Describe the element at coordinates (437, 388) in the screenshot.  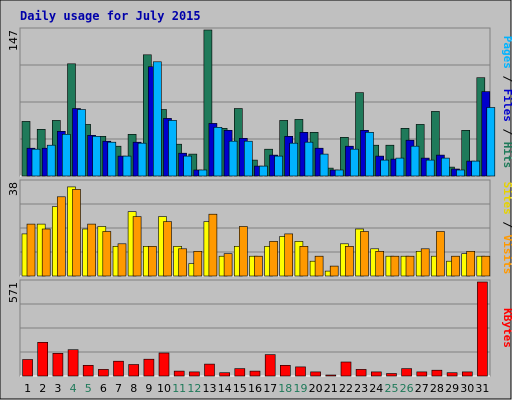
I see `x-tick-label: 28` at that location.